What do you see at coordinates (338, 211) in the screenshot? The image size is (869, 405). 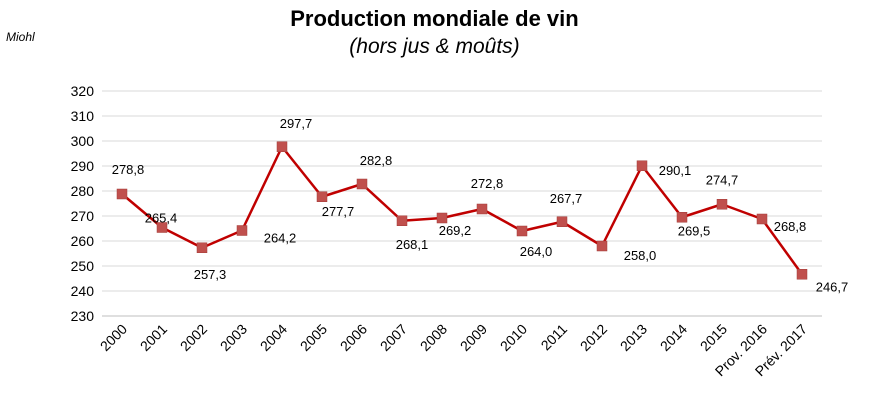 I see `data-label: 277,7` at bounding box center [338, 211].